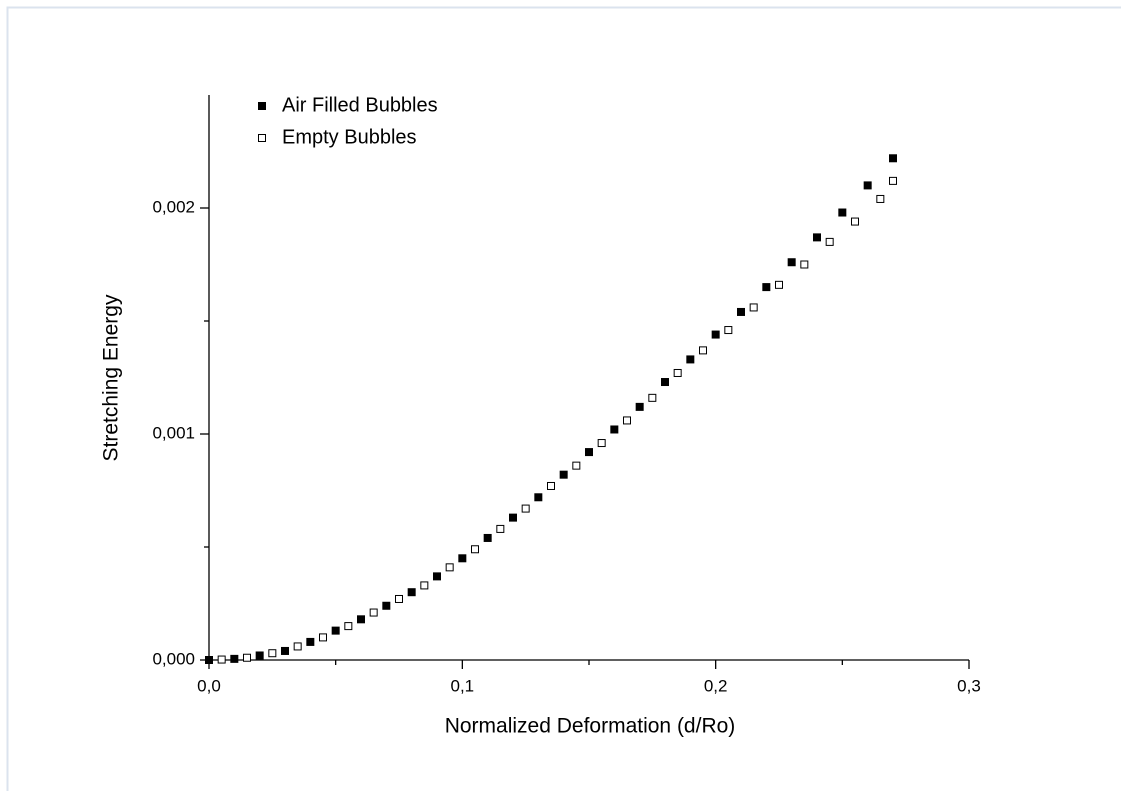 The width and height of the screenshot is (1121, 791). I want to click on y-tick-label: 0,002, so click(173, 206).